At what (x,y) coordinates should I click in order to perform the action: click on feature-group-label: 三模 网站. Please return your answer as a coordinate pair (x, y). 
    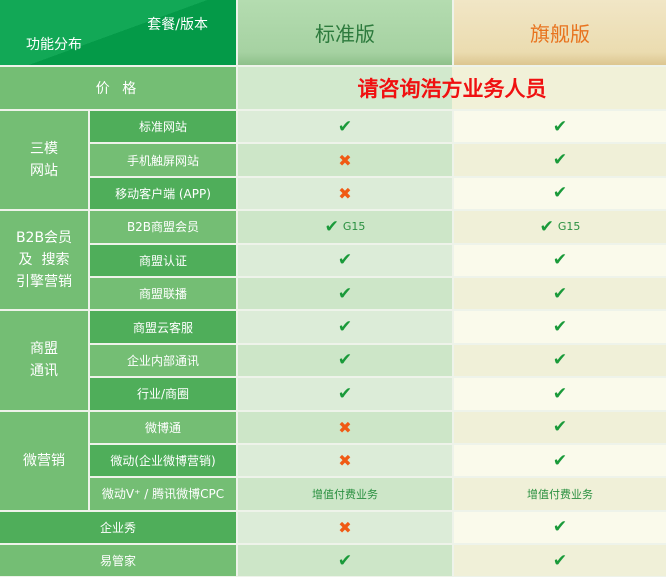
    Looking at the image, I should click on (44, 160).